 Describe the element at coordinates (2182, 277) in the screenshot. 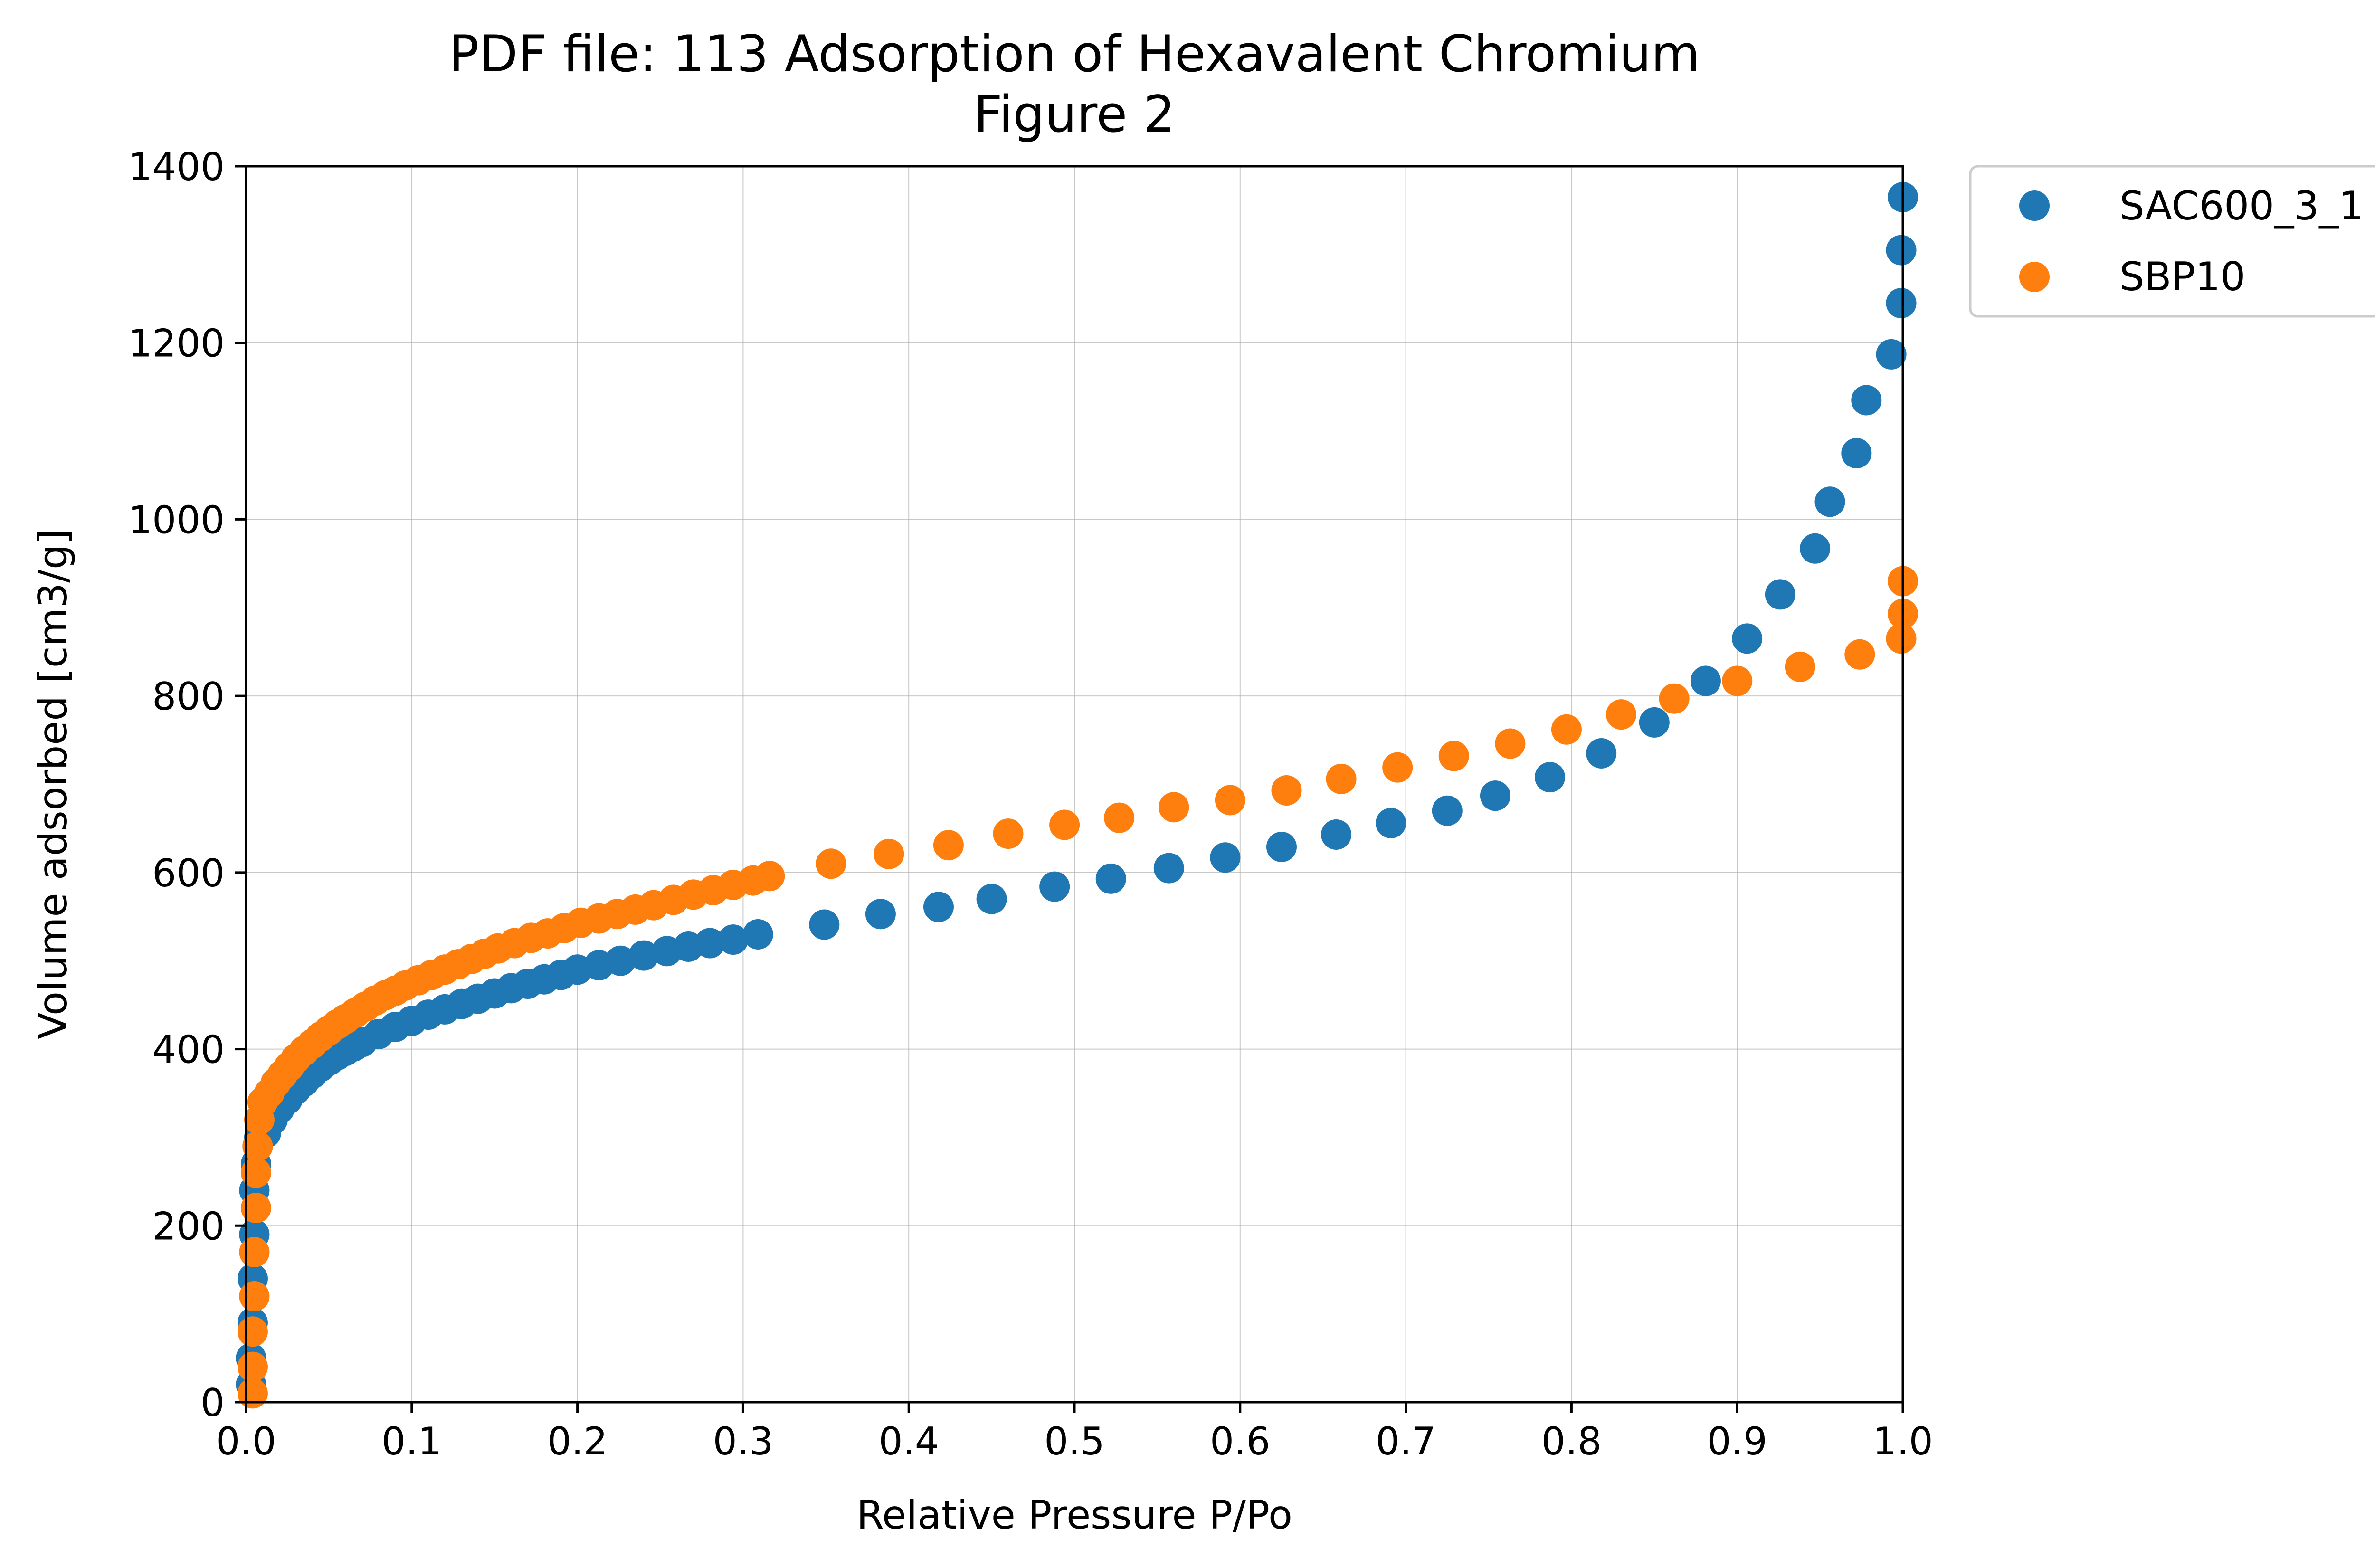

I see `legend-label-sbp10: SBP10` at that location.